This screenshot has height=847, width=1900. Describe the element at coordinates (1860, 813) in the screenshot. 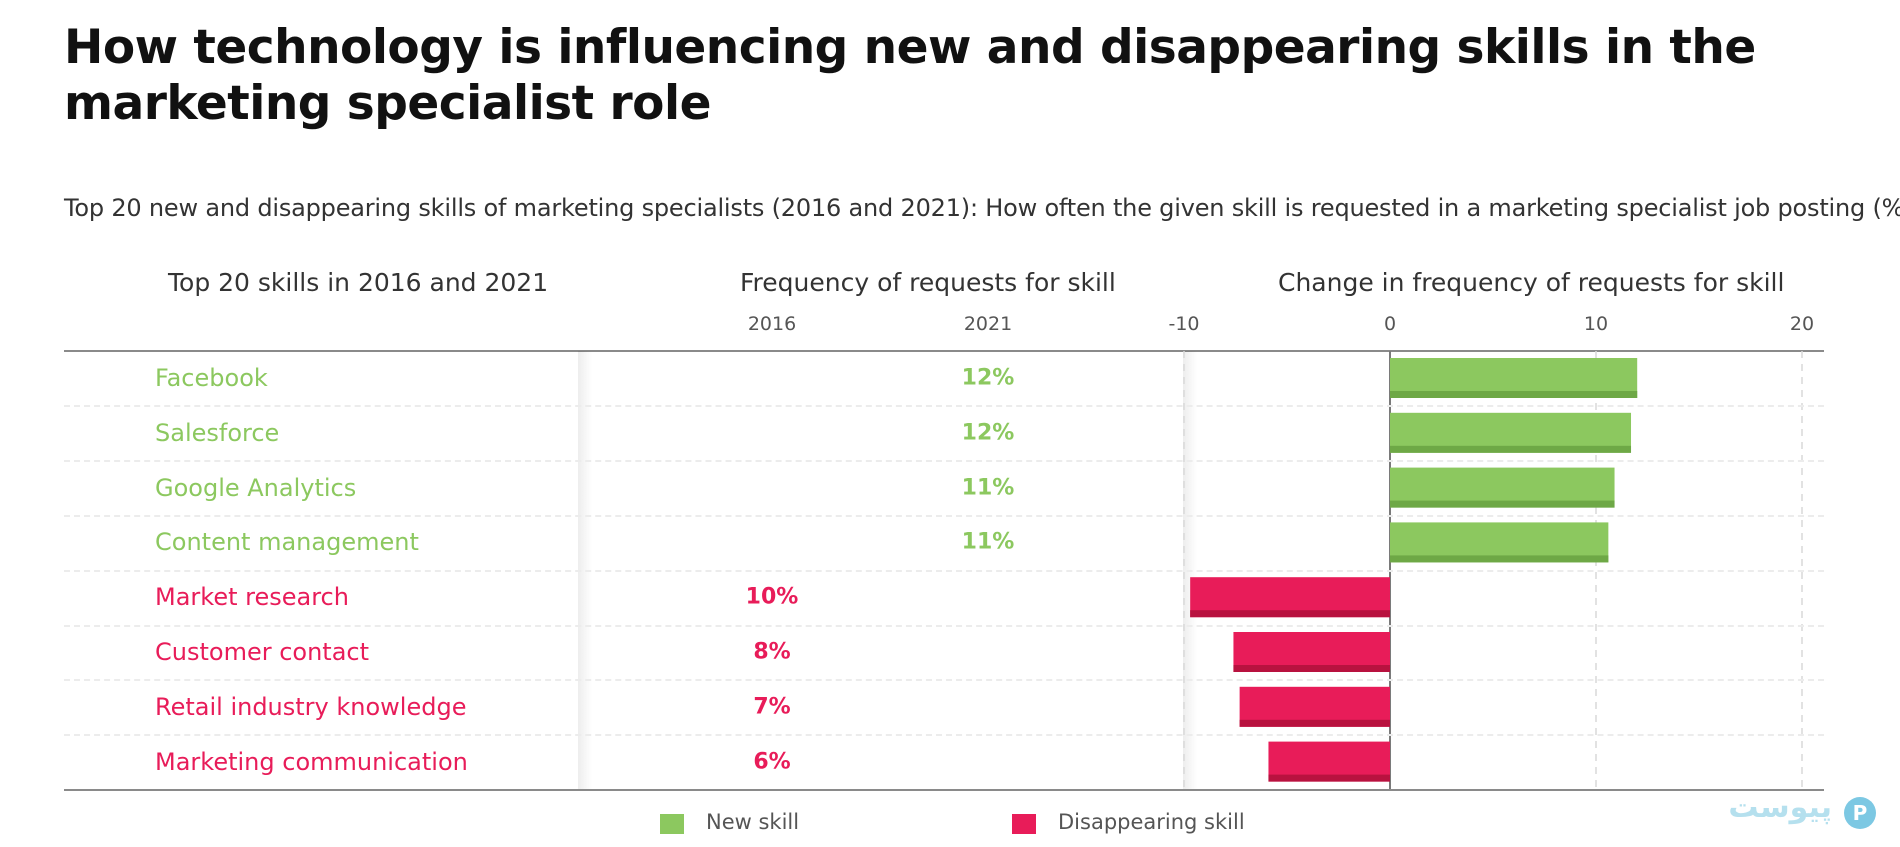

I see `watermark-badge-icon: P` at that location.